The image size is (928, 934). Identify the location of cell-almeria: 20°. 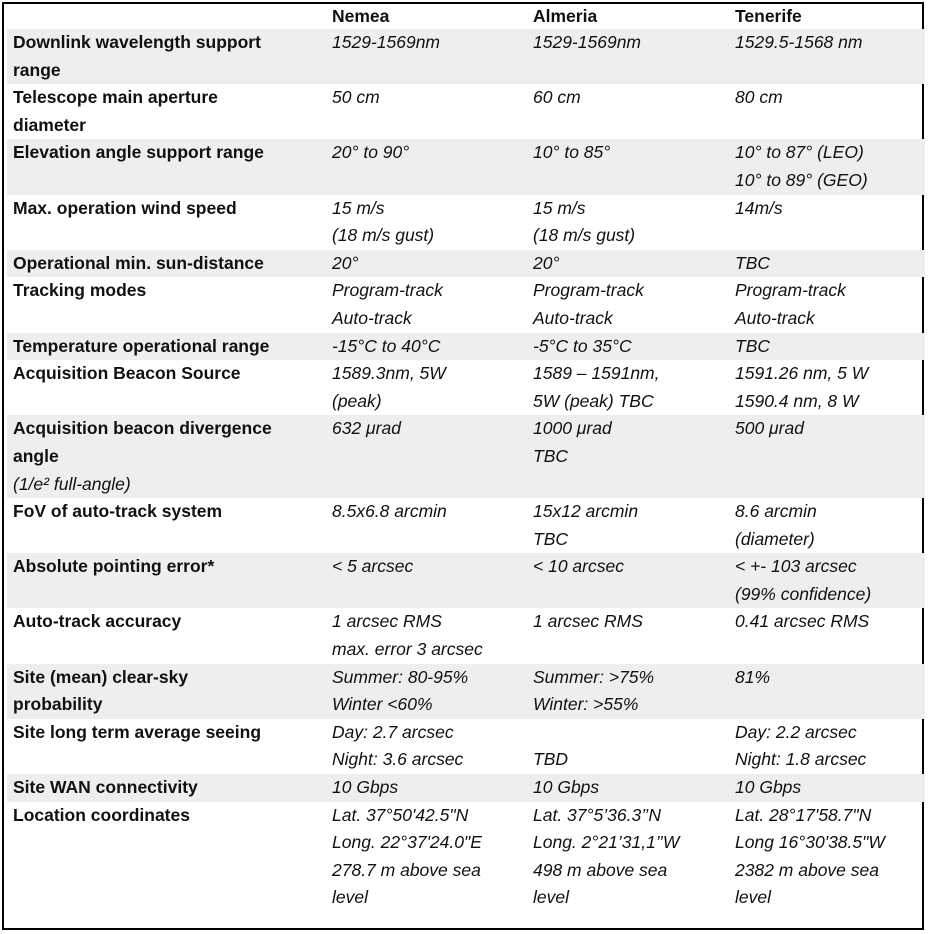
(628, 263).